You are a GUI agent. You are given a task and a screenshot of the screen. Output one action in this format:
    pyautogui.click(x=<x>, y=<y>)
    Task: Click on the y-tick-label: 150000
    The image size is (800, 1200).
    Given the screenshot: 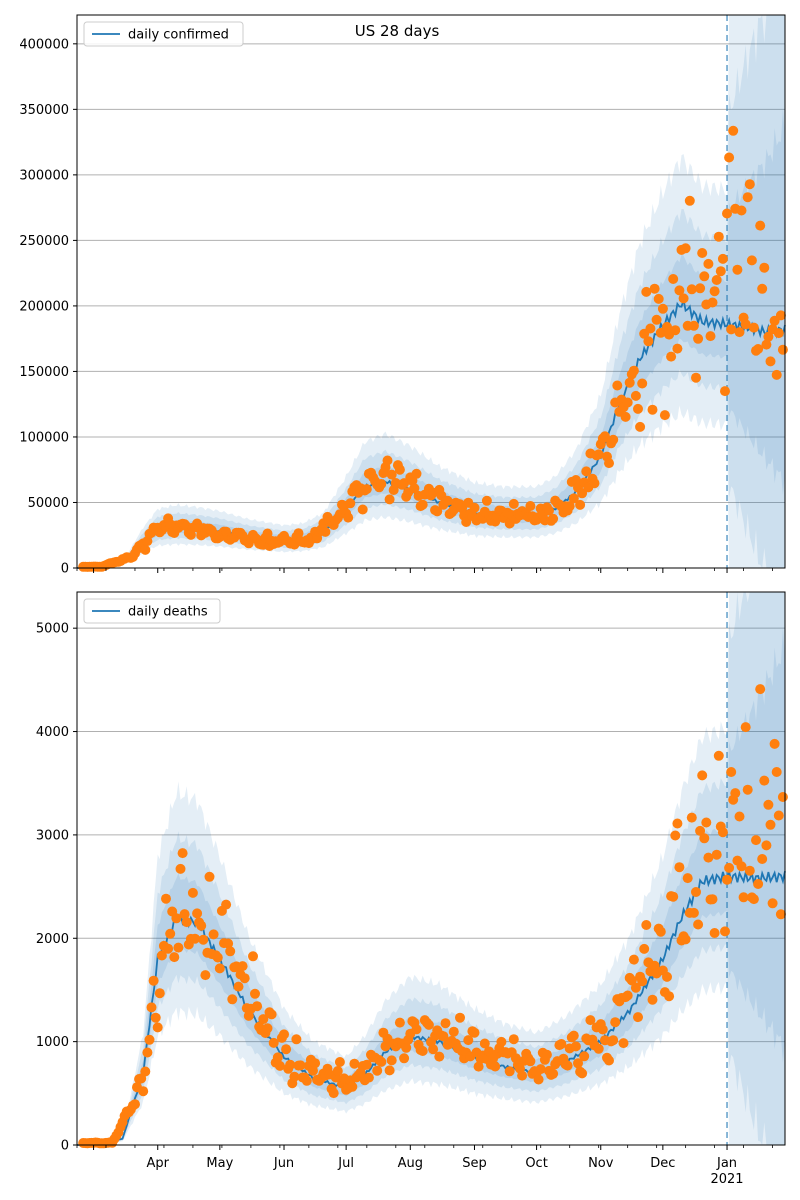 What is the action you would take?
    pyautogui.click(x=44, y=372)
    